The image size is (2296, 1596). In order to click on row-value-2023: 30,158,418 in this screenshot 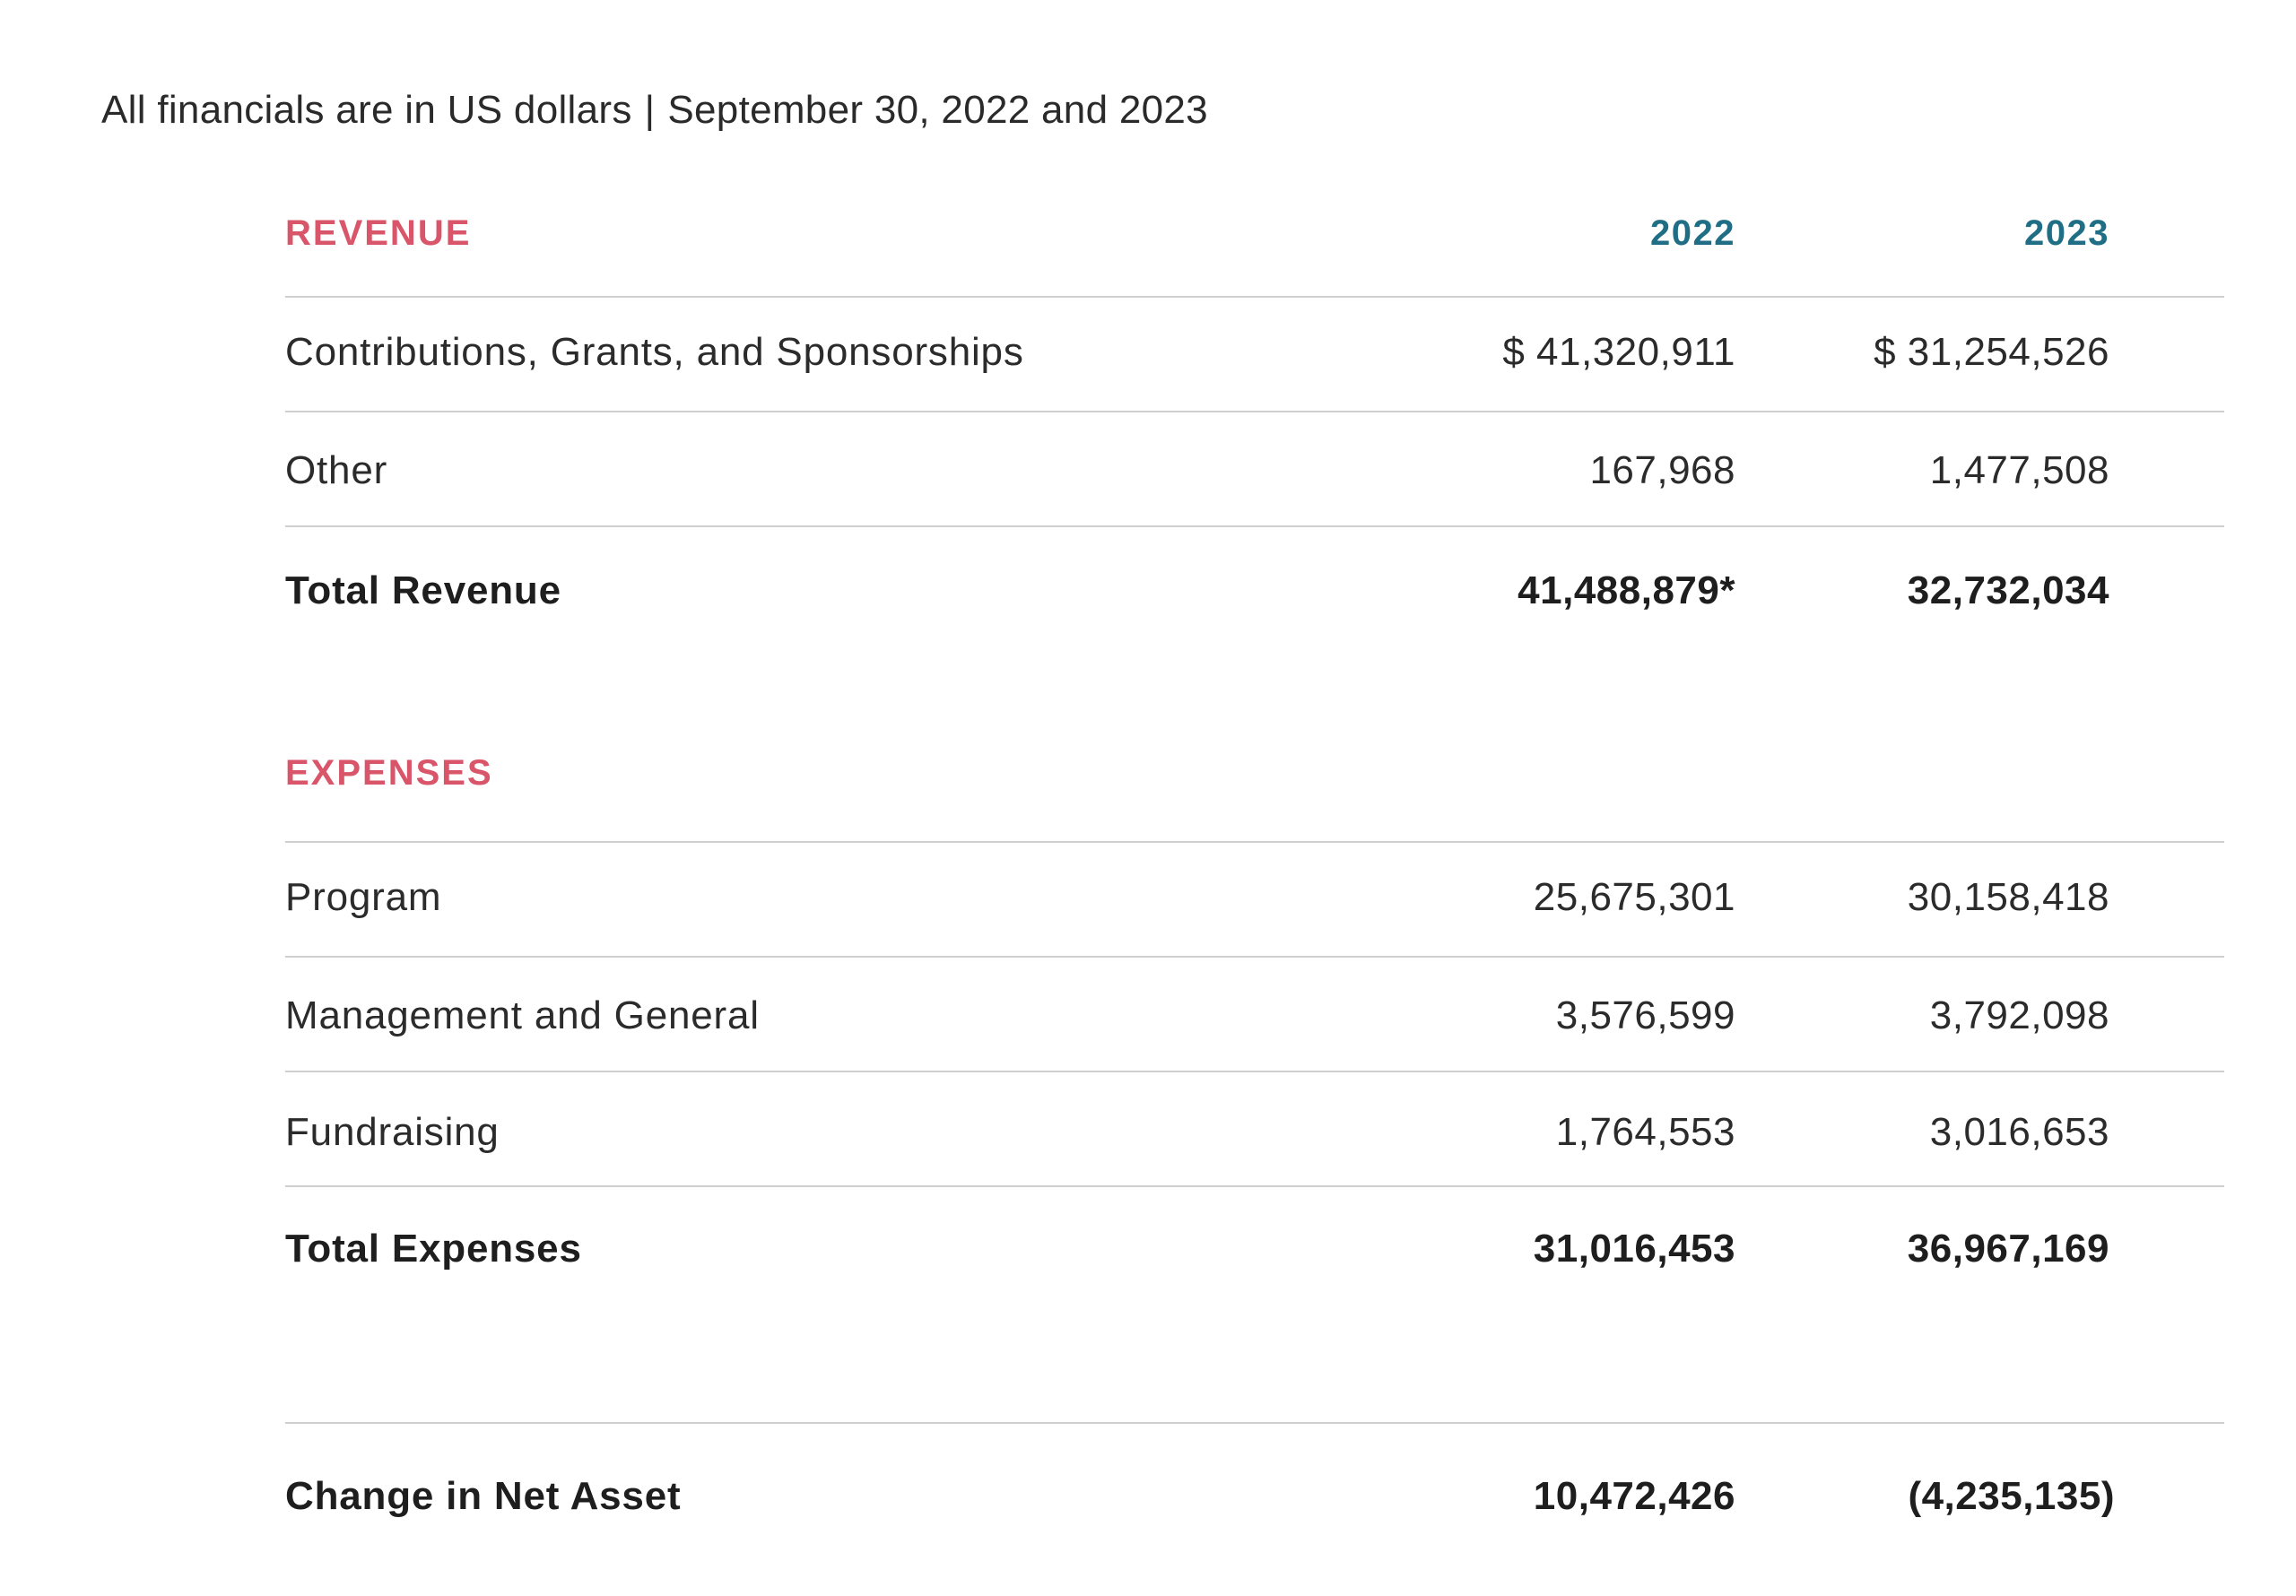, I will do `click(2008, 897)`.